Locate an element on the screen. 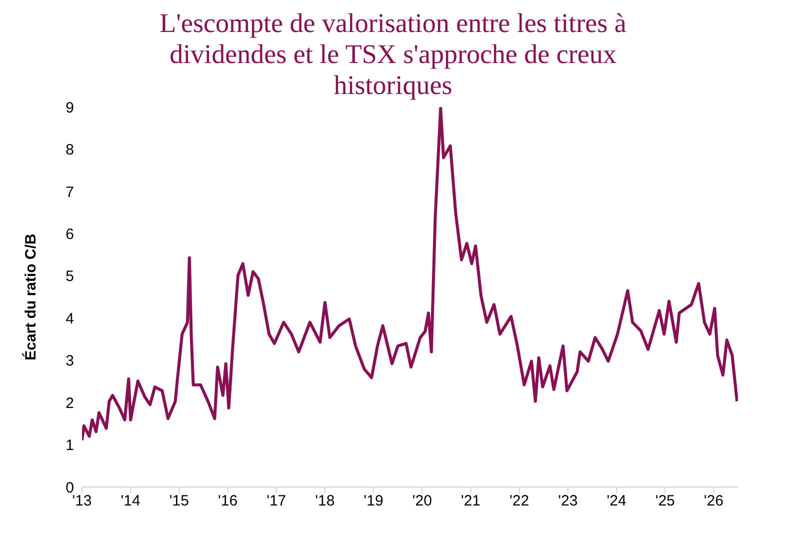 The image size is (786, 549). y-axis-title: Écart du ratio C/B is located at coordinates (30, 296).